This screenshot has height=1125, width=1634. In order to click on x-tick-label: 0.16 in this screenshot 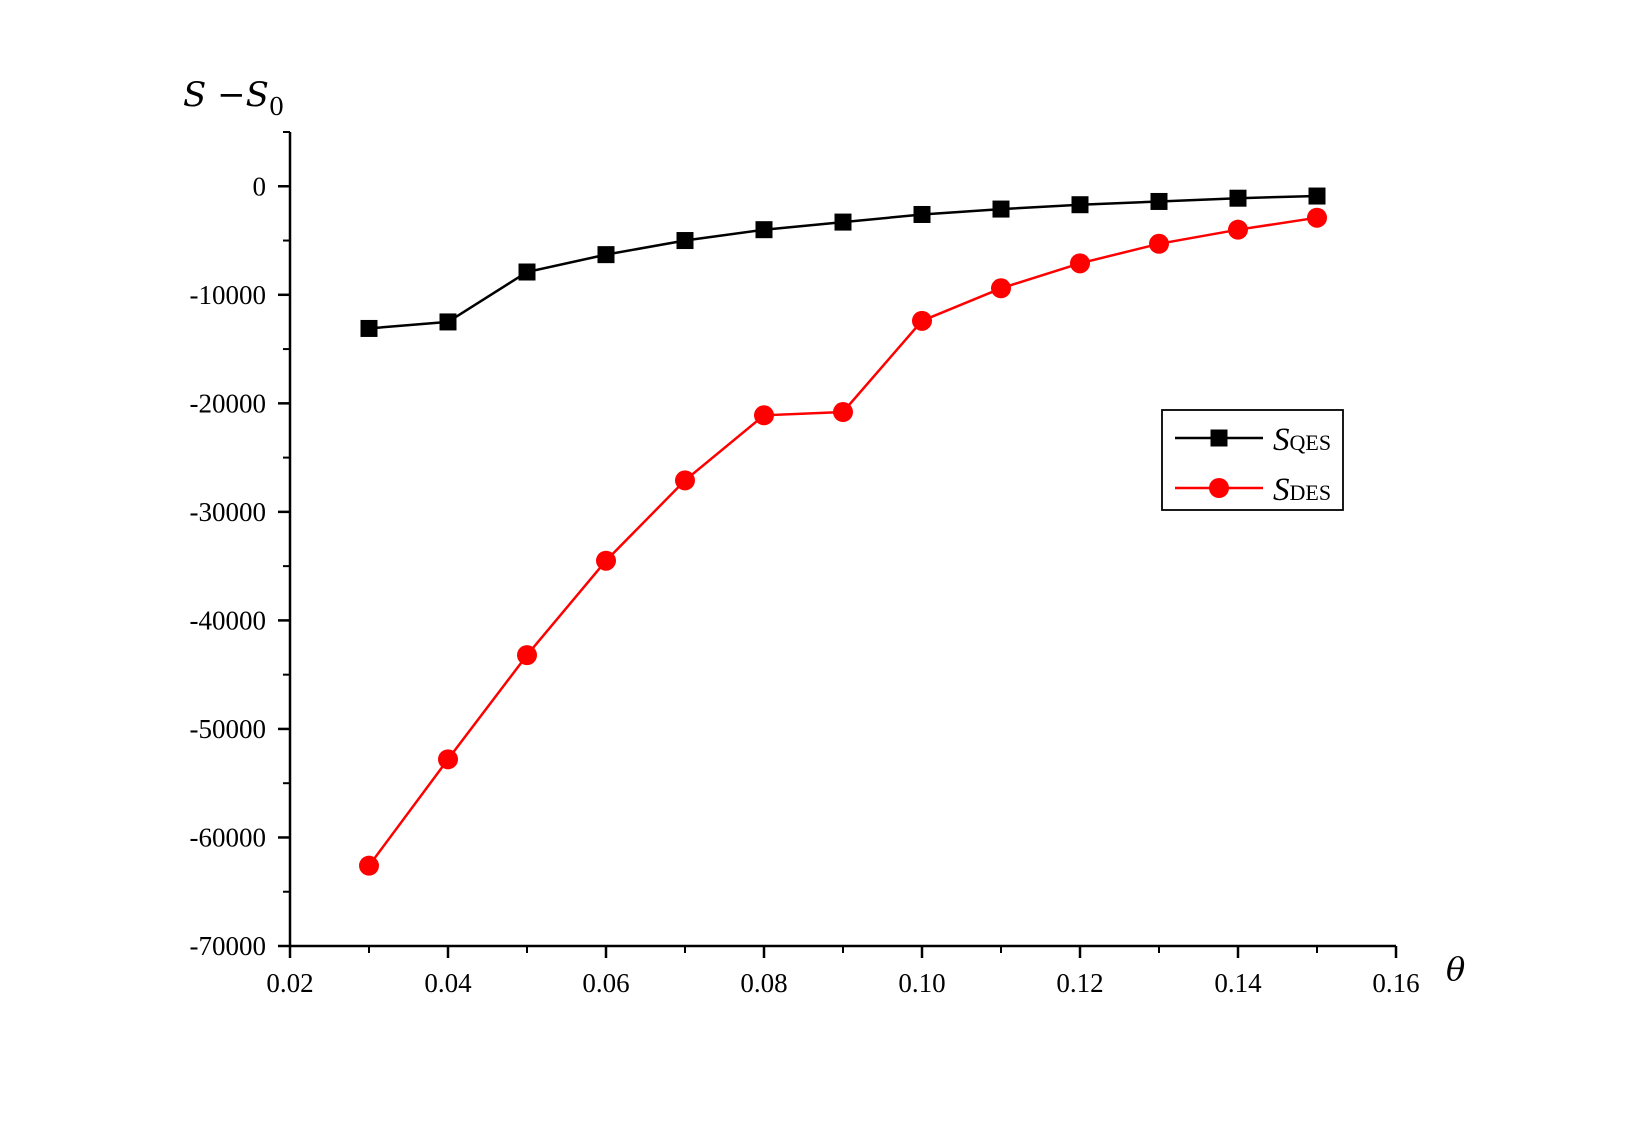, I will do `click(1395, 983)`.